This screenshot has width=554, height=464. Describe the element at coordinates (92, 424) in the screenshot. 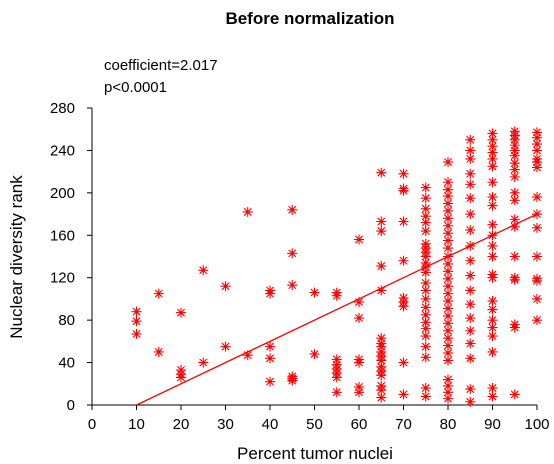

I see `x-tick-label: 0` at that location.